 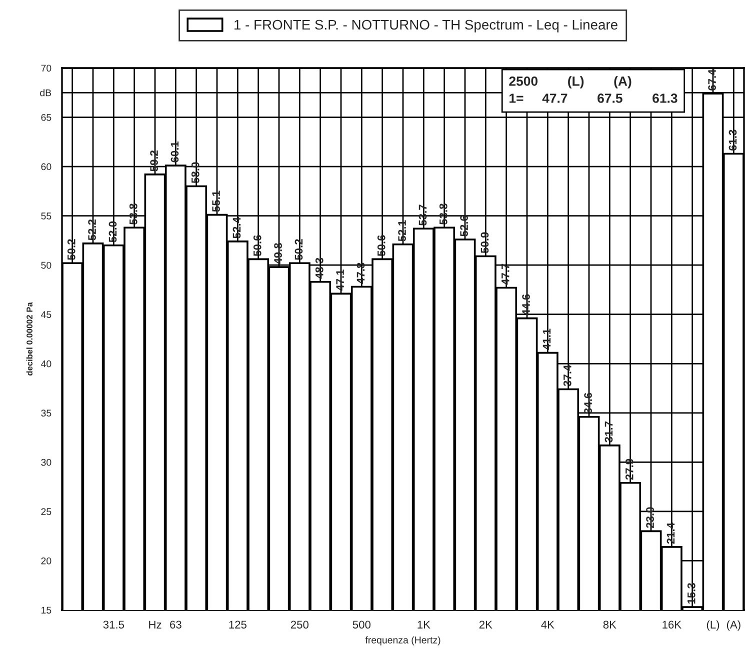 I want to click on y-tick-label: 20, so click(x=46, y=560).